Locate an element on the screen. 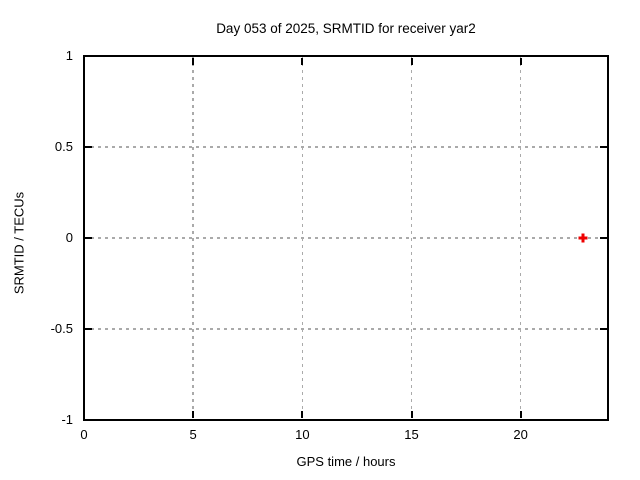 Image resolution: width=640 pixels, height=480 pixels. y-tick-label-1: 1 is located at coordinates (69, 55).